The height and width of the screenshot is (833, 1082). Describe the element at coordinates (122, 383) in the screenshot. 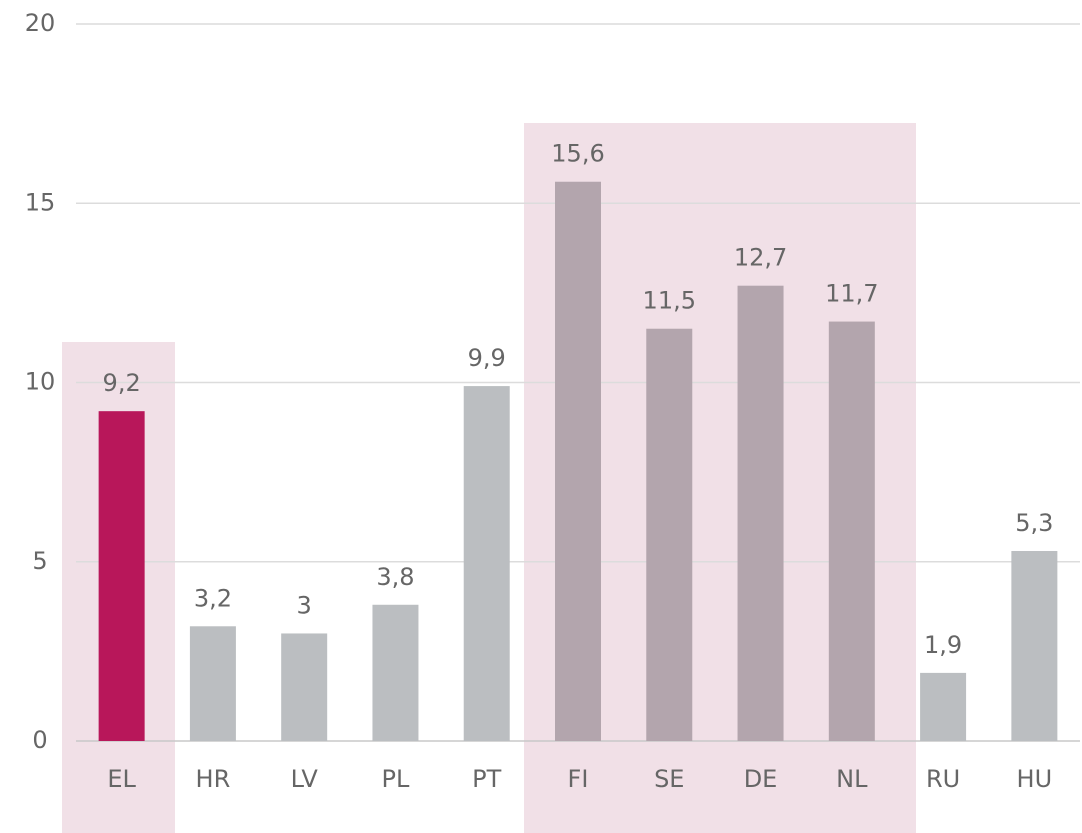

I see `data-label: 9,2` at that location.